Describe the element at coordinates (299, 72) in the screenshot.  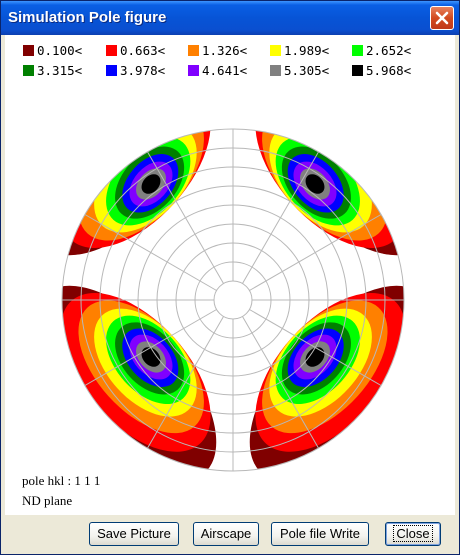
I see `legend-item: 5.305<` at that location.